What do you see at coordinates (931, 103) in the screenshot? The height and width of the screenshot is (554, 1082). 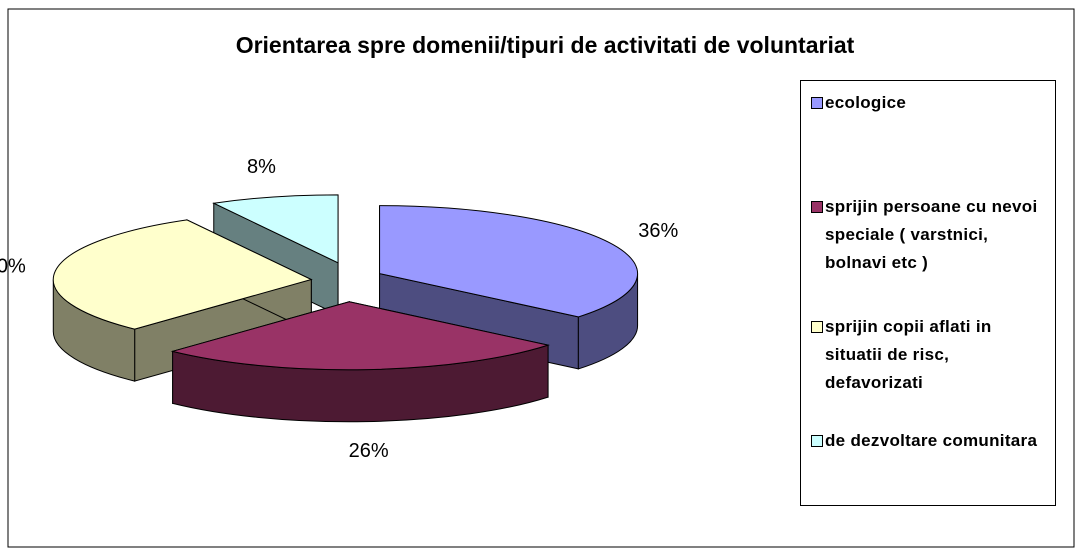 I see `legend-item: ecologice` at bounding box center [931, 103].